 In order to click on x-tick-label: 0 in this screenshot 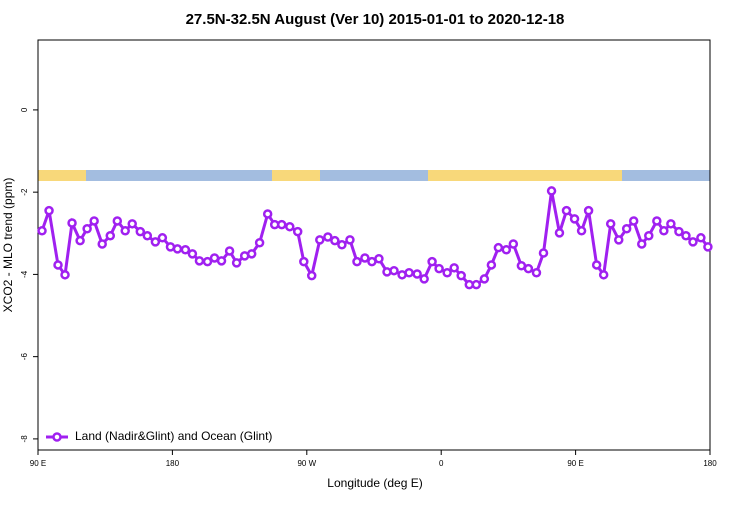, I will do `click(441, 463)`.